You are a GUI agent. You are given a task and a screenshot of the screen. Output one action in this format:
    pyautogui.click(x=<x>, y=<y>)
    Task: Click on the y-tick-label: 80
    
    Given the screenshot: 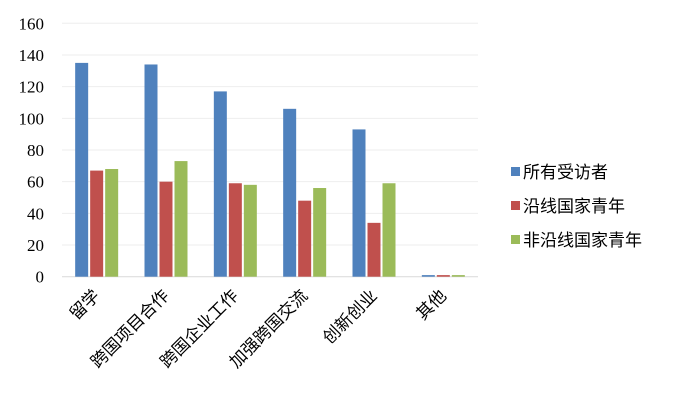 What is the action you would take?
    pyautogui.click(x=35, y=150)
    